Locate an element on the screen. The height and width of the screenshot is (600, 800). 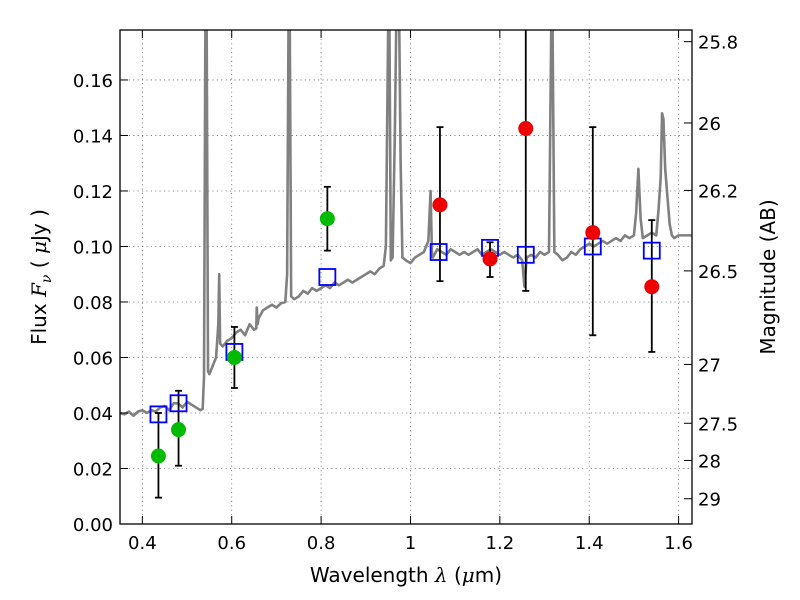
y-tick-label: 0.16 is located at coordinates (93, 81).